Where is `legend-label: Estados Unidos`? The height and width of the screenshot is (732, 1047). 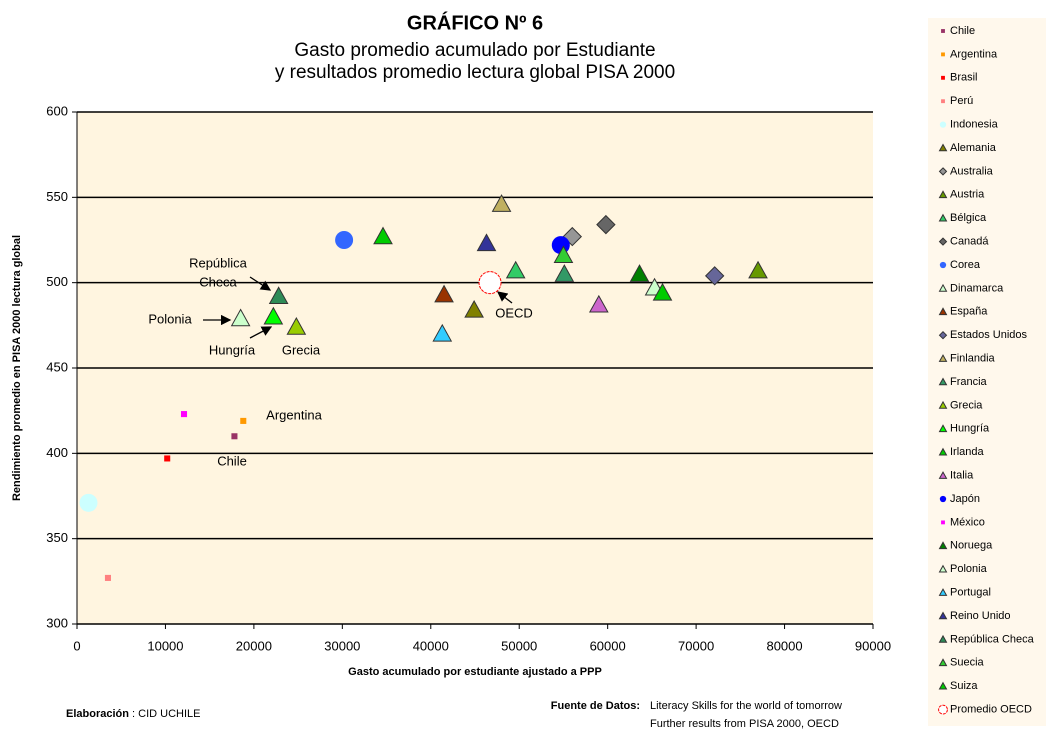 legend-label: Estados Unidos is located at coordinates (989, 335).